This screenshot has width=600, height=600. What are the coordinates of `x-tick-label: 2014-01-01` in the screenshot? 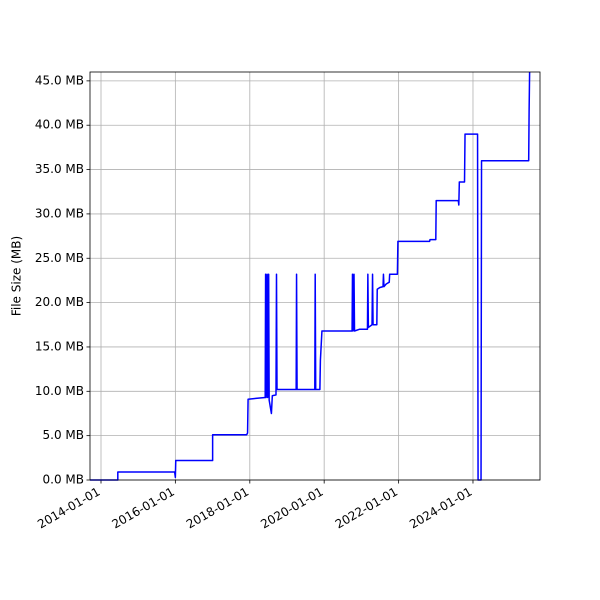 It's located at (68, 507).